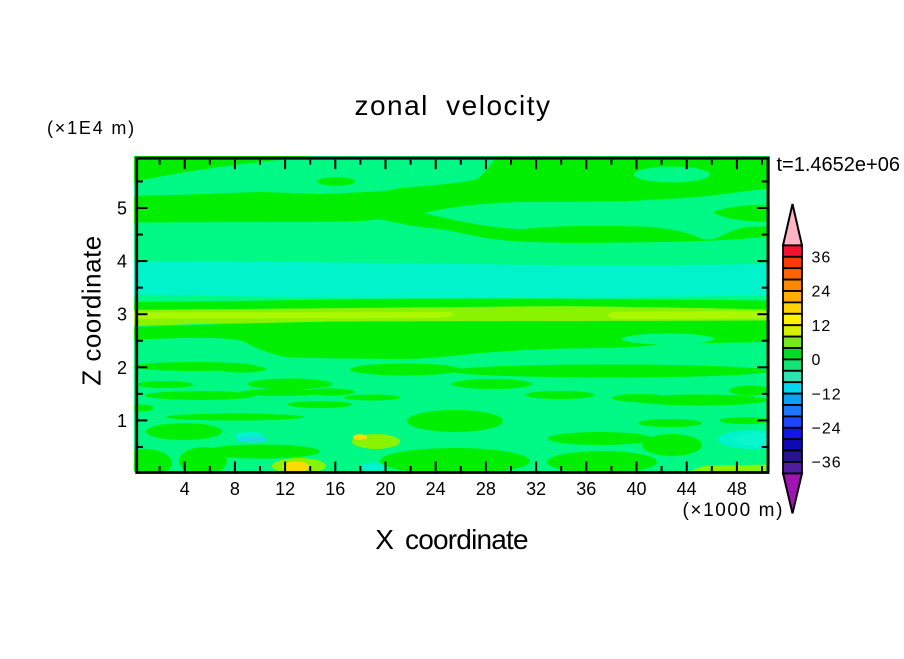 This screenshot has width=904, height=659. I want to click on svg-text: (×1E4 m), so click(91, 128).